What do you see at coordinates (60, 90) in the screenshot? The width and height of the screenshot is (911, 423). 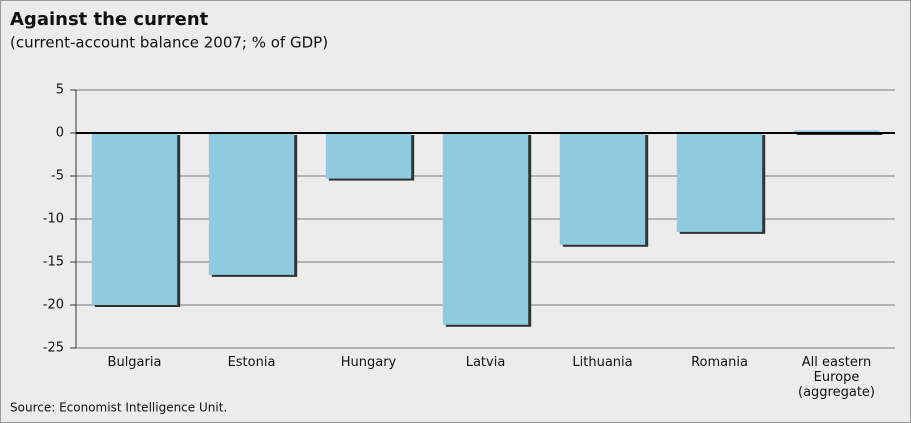 I see `y-tick-label: 5` at bounding box center [60, 90].